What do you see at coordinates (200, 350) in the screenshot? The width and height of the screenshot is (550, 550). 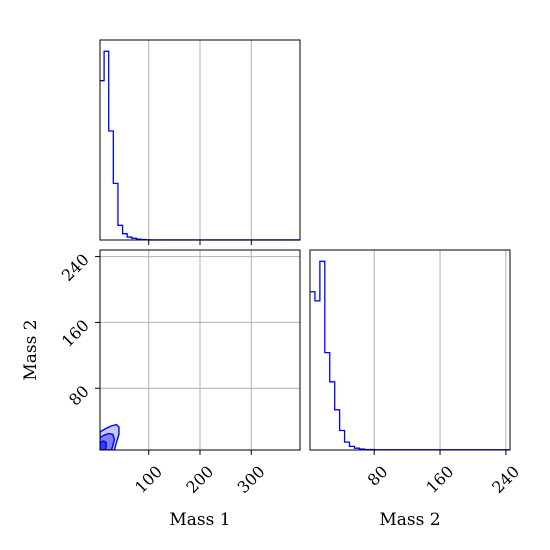 I see `panel-bottom-left-frame` at bounding box center [200, 350].